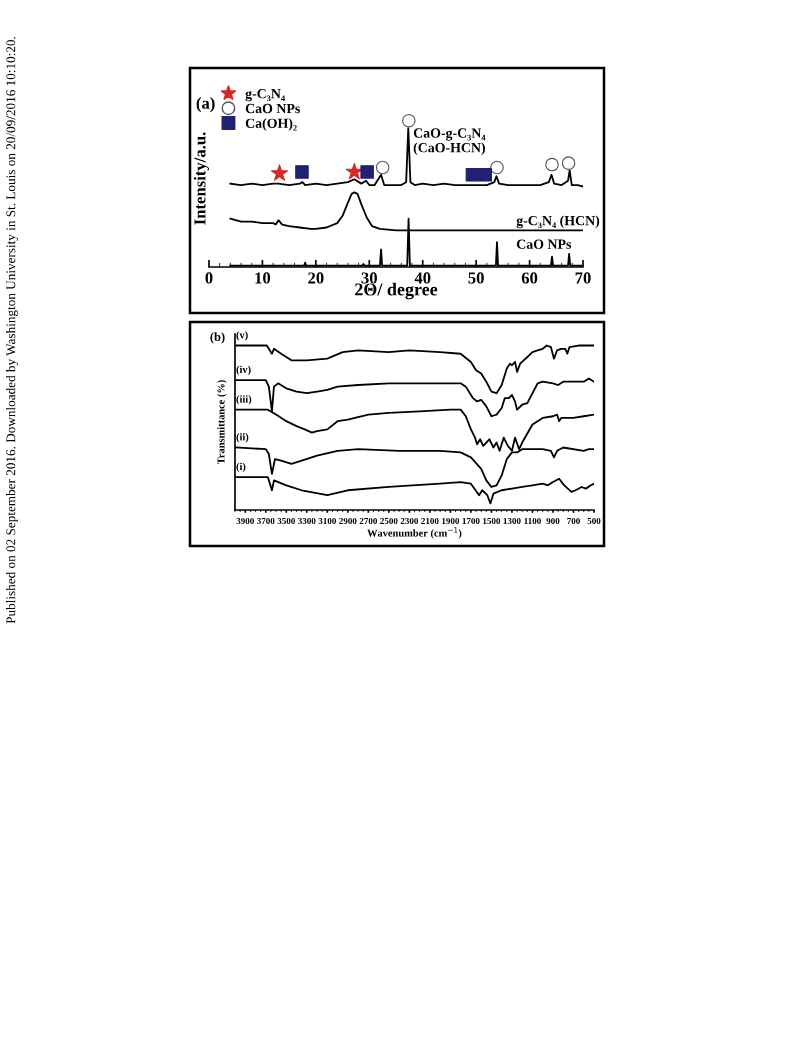 Image resolution: width=793 pixels, height=1039 pixels. I want to click on legend-label: CaO NPs, so click(272, 108).